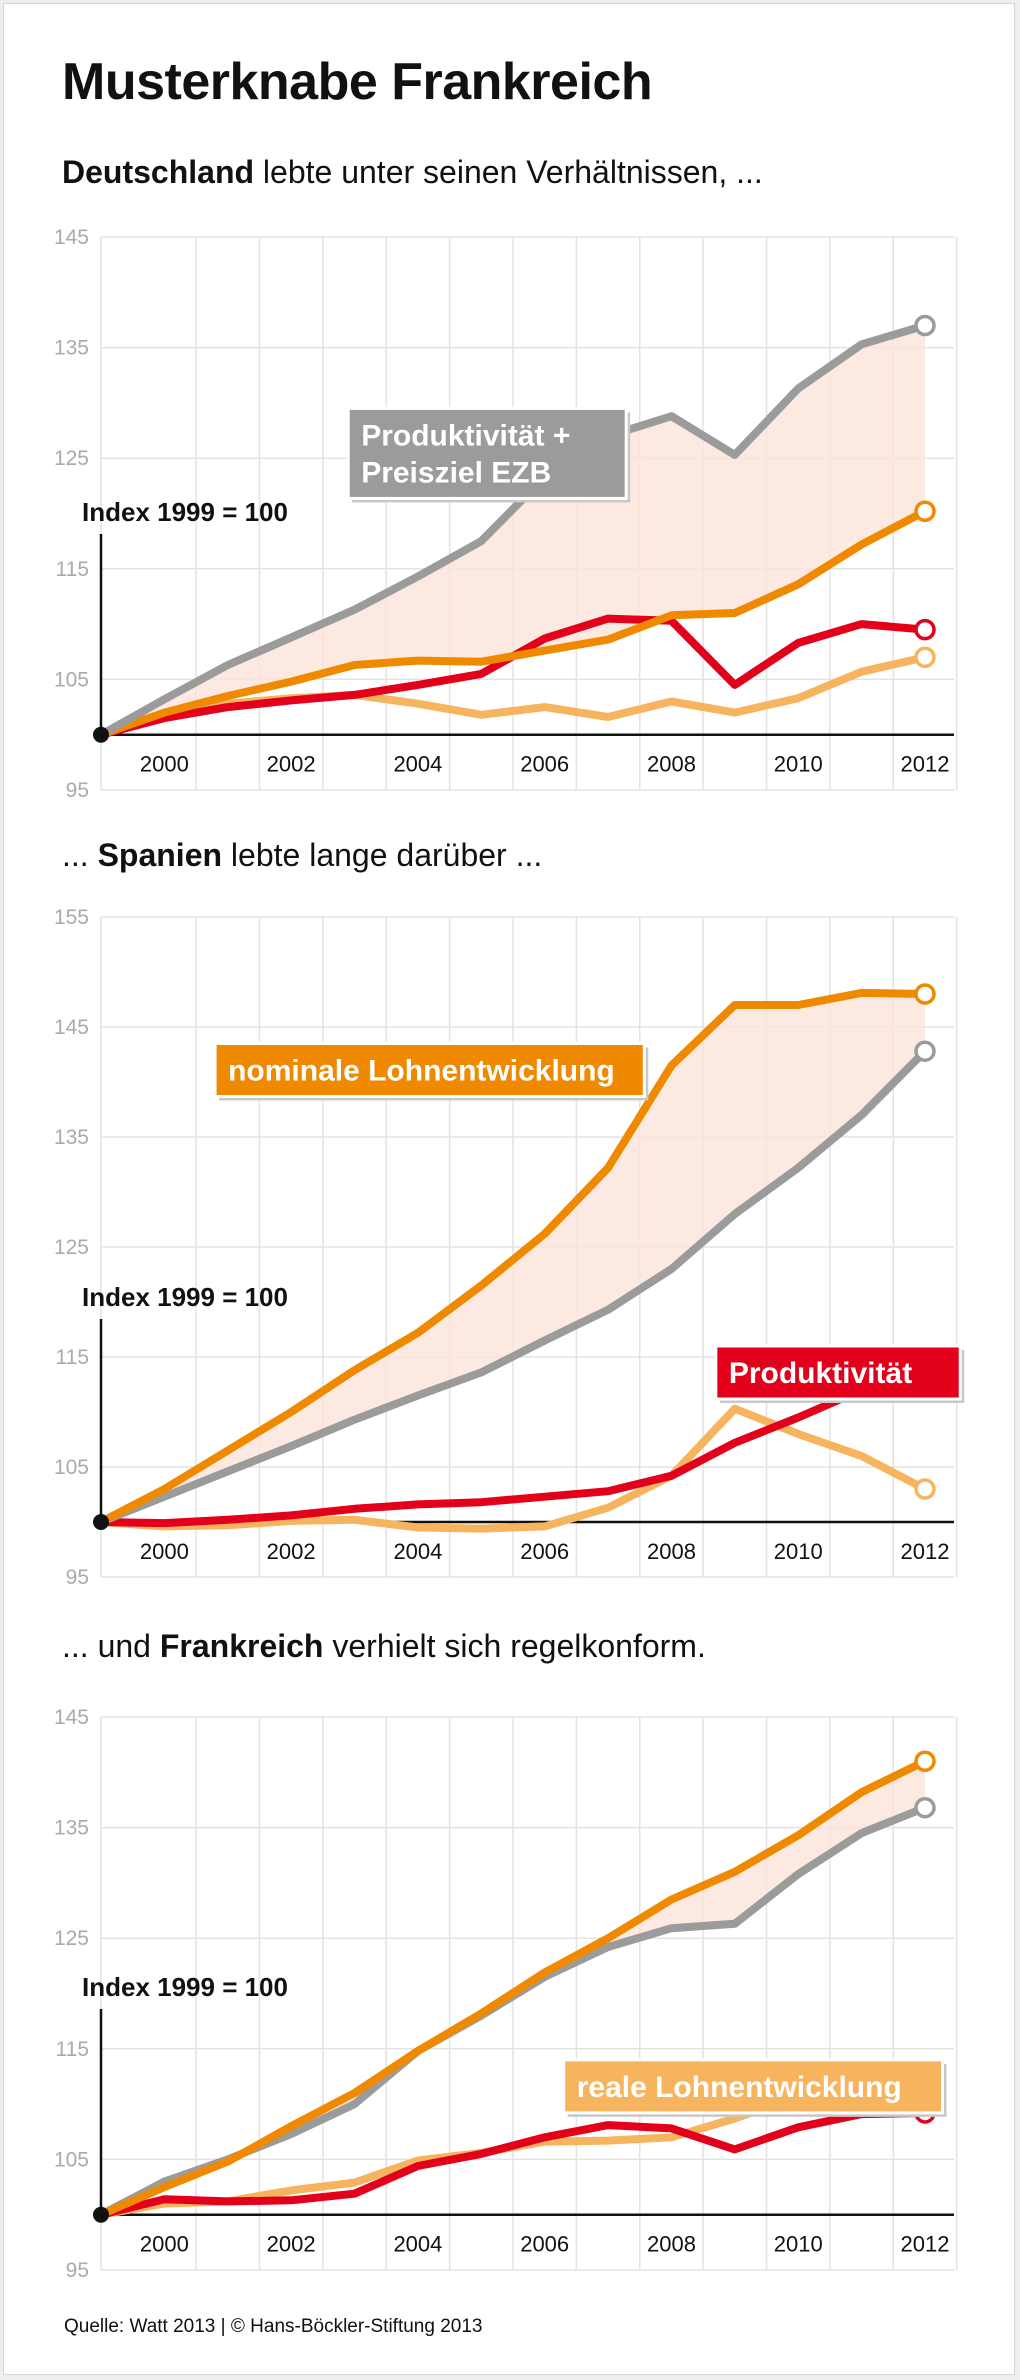 The height and width of the screenshot is (2380, 1020). What do you see at coordinates (513, 1468) in the screenshot?
I see `series-line-reale-lohnentwicklung` at bounding box center [513, 1468].